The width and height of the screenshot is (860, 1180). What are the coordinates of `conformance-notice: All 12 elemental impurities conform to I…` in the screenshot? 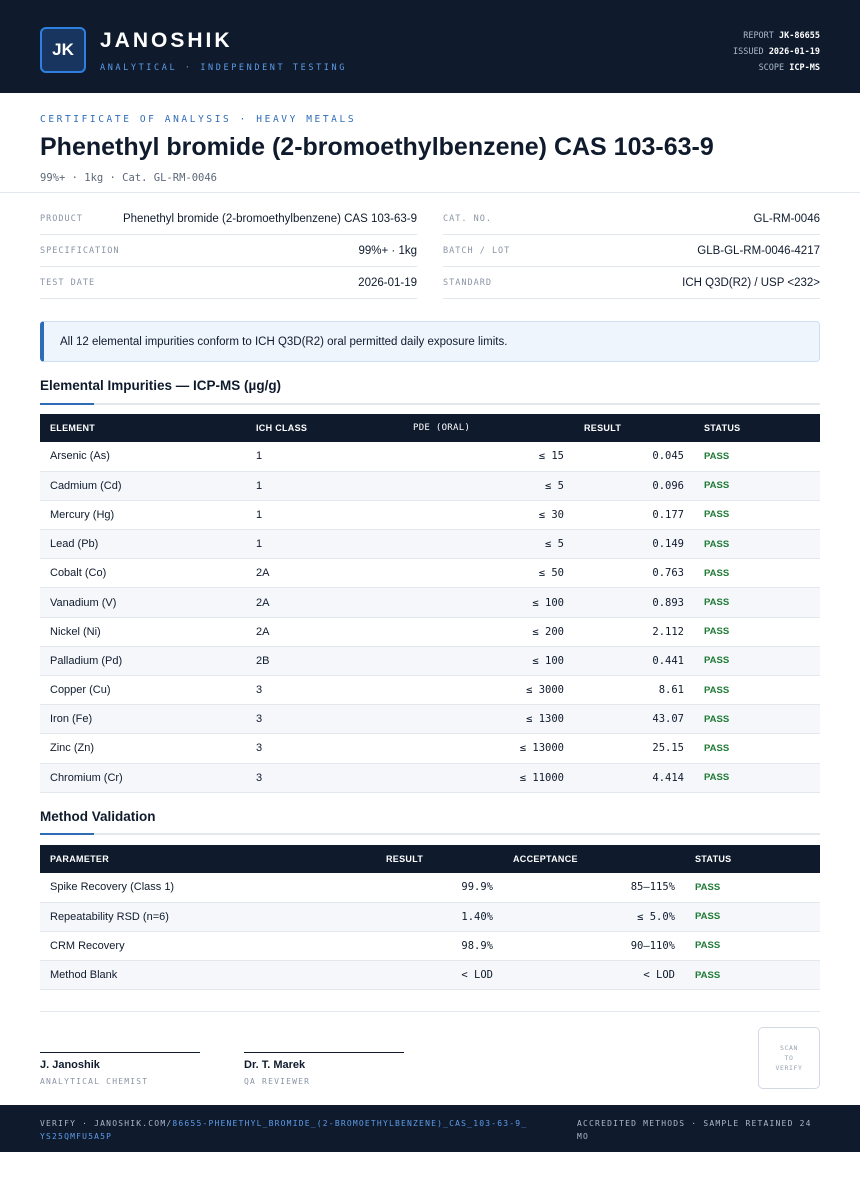 It's located at (430, 341).